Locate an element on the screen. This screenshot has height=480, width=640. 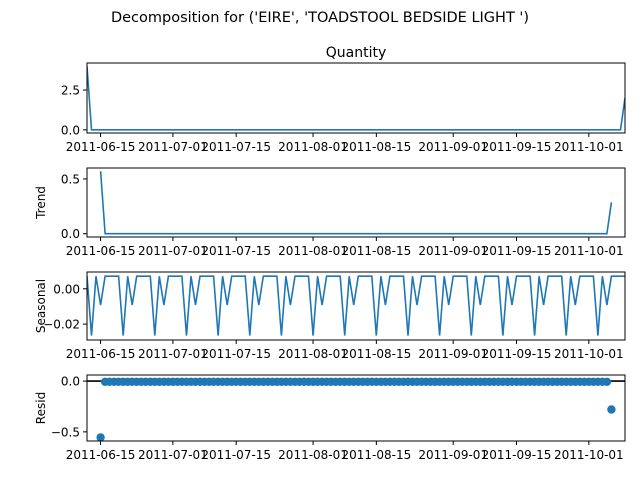
y-axis-label: Trend is located at coordinates (41, 203).